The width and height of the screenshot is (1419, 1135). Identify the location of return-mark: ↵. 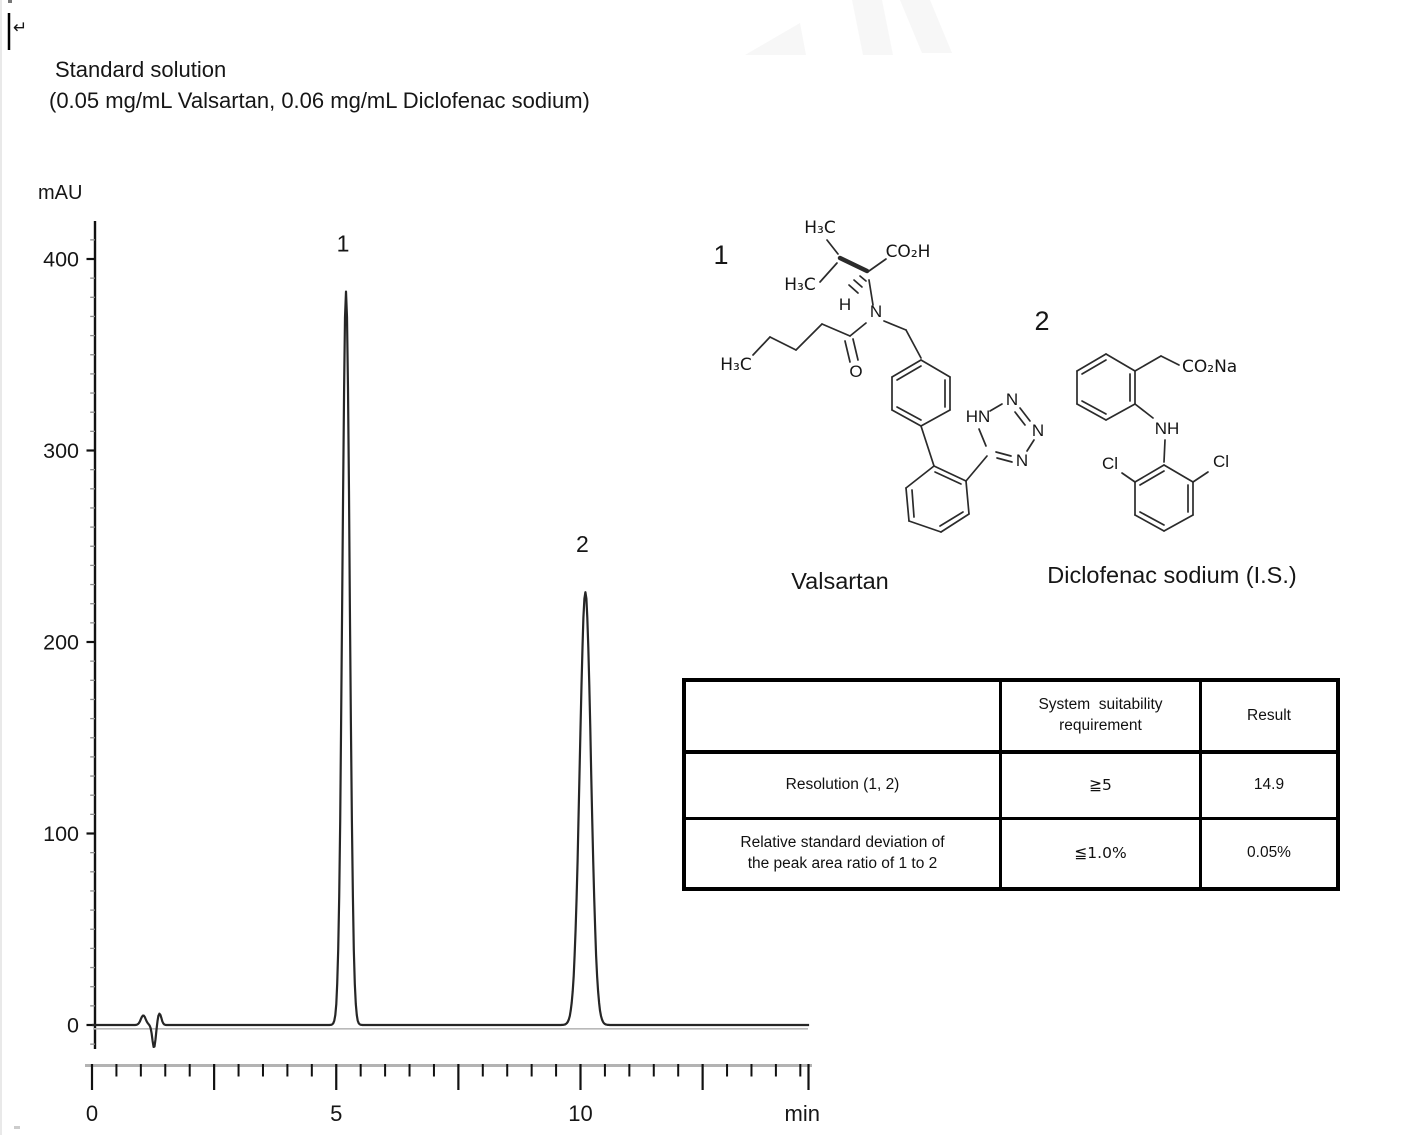
(20, 28).